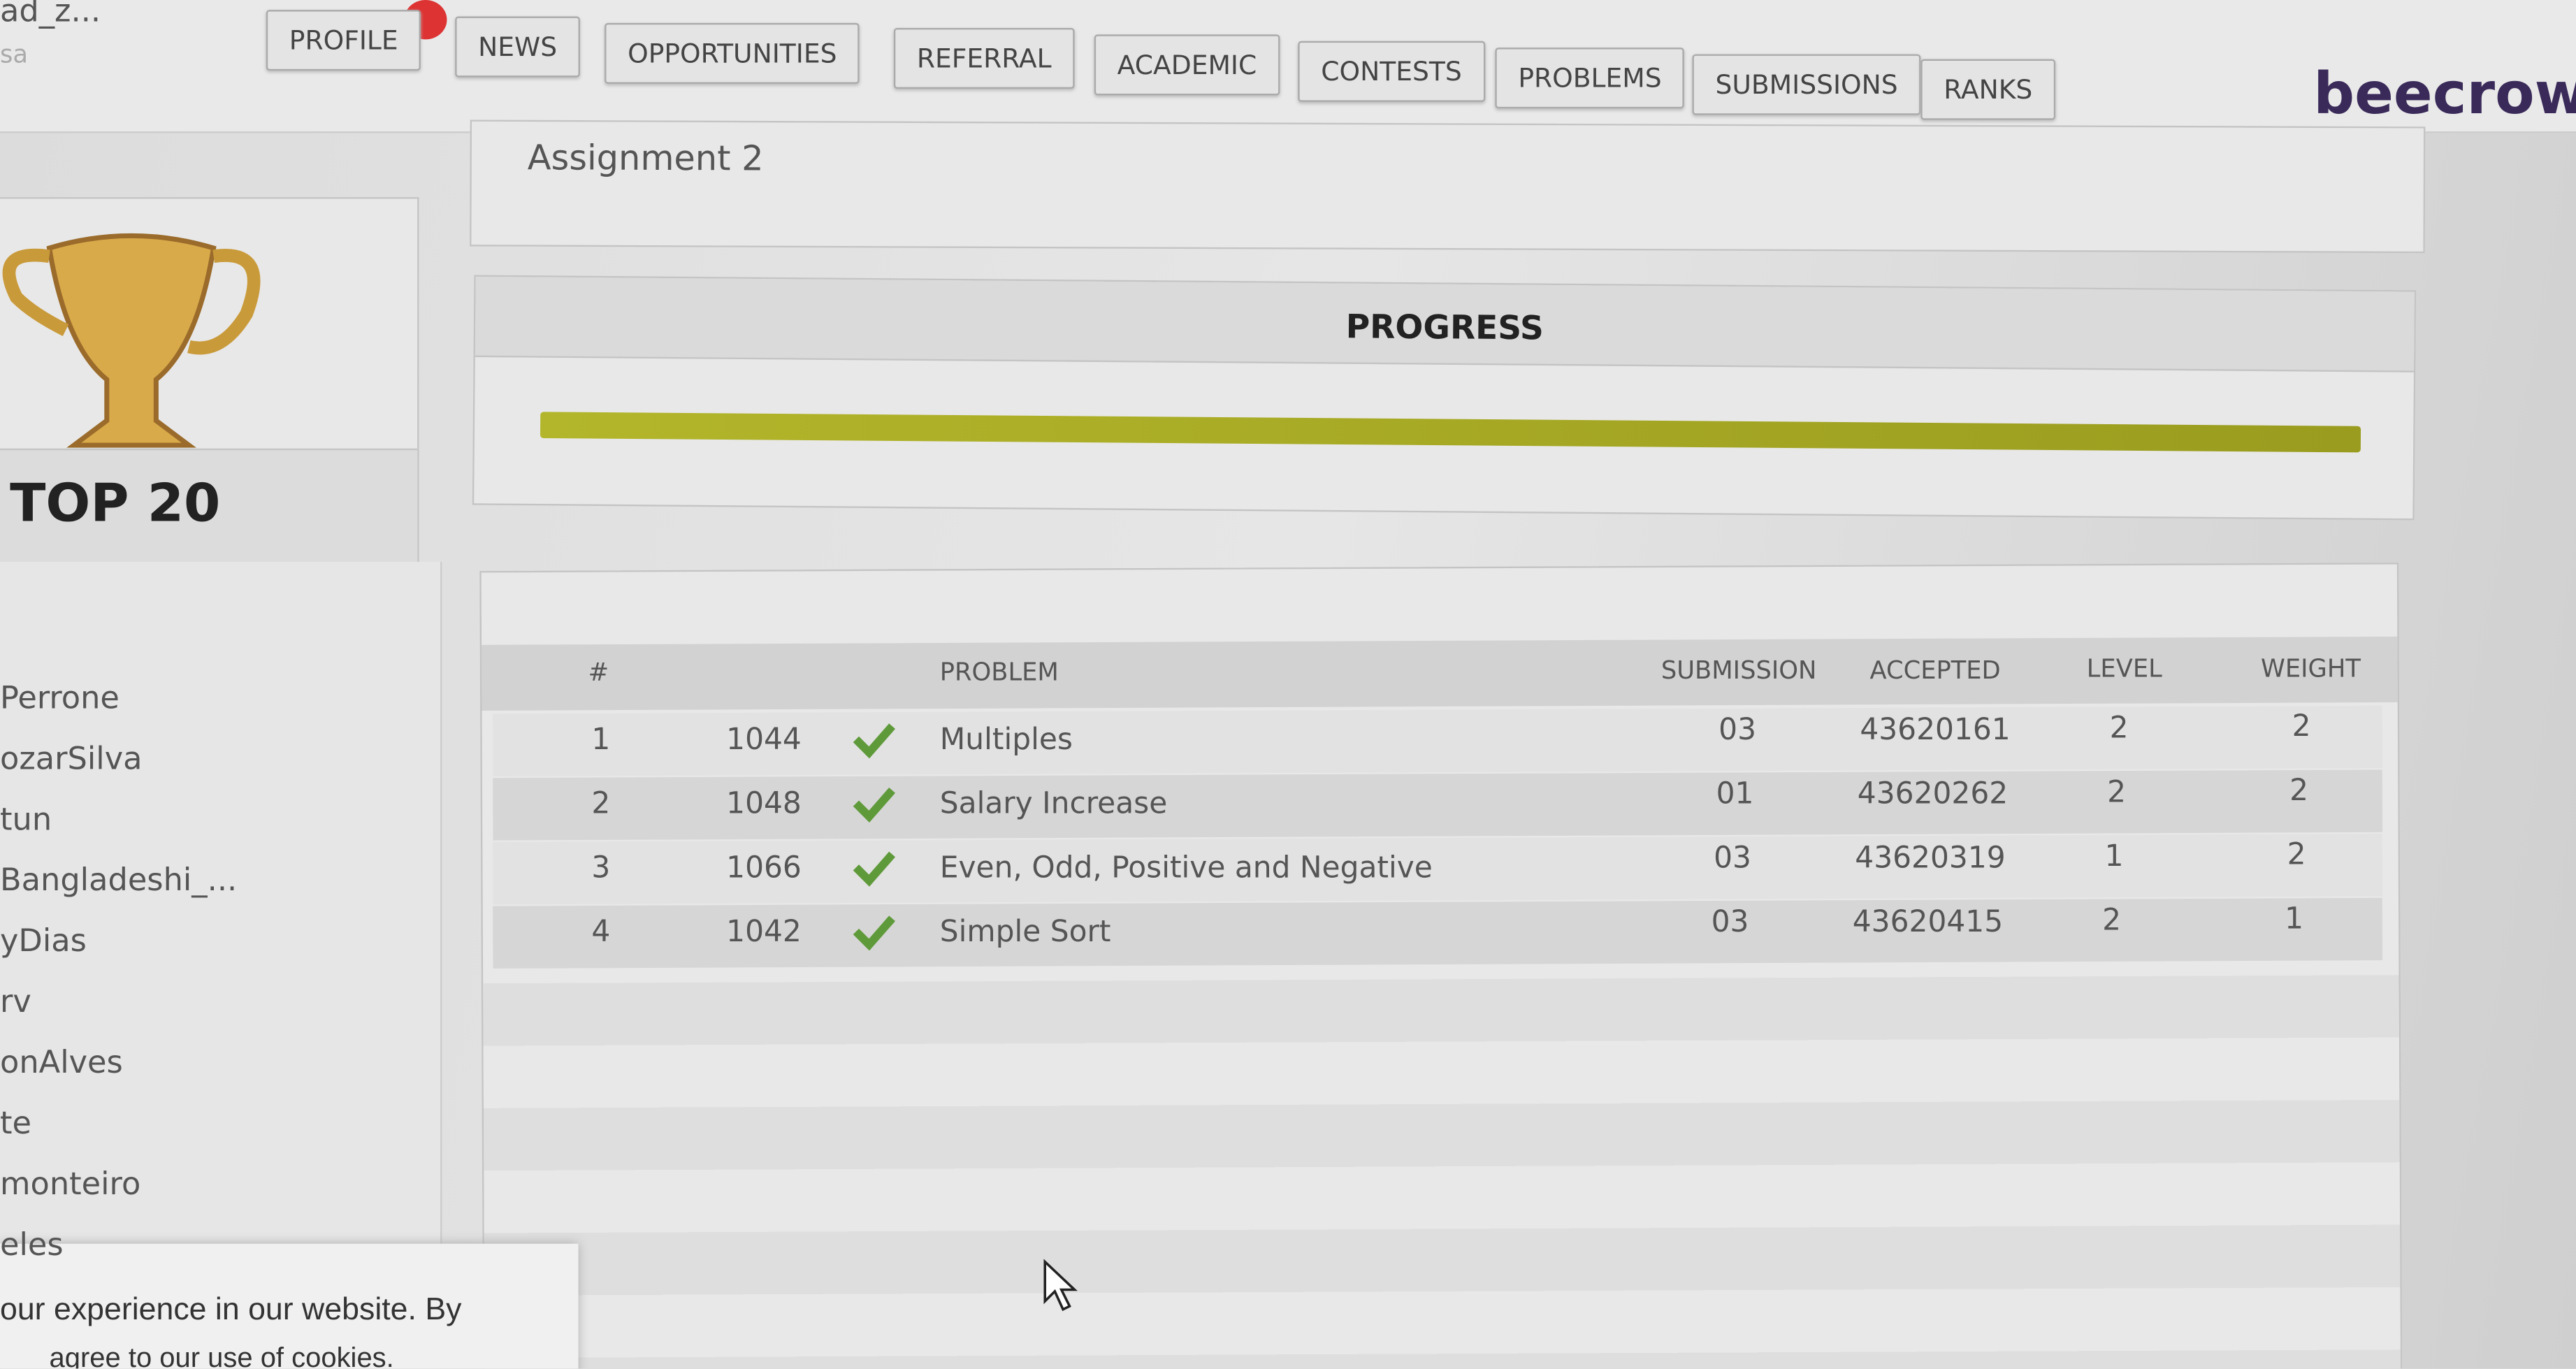 The width and height of the screenshot is (2576, 1369). I want to click on table-cell: 43620415, so click(1928, 921).